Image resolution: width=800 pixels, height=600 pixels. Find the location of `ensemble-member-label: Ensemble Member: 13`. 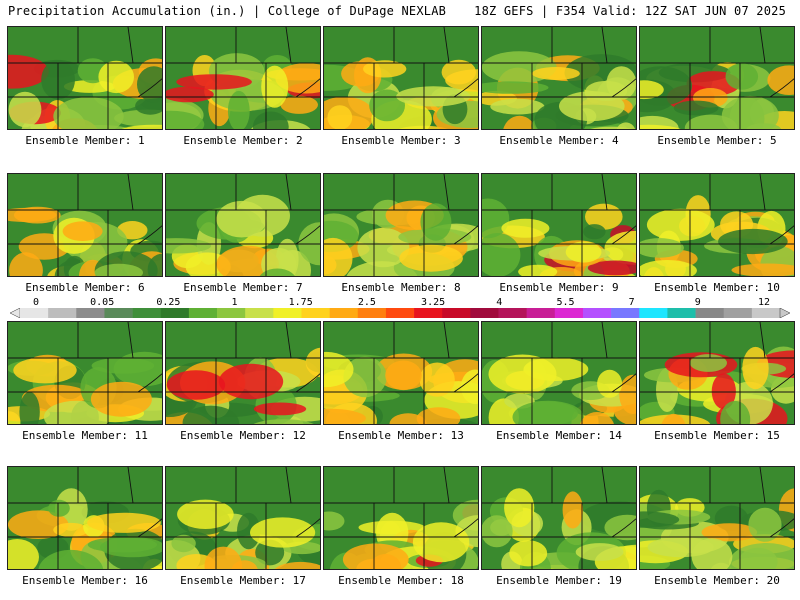

ensemble-member-label: Ensemble Member: 13 is located at coordinates (401, 435).